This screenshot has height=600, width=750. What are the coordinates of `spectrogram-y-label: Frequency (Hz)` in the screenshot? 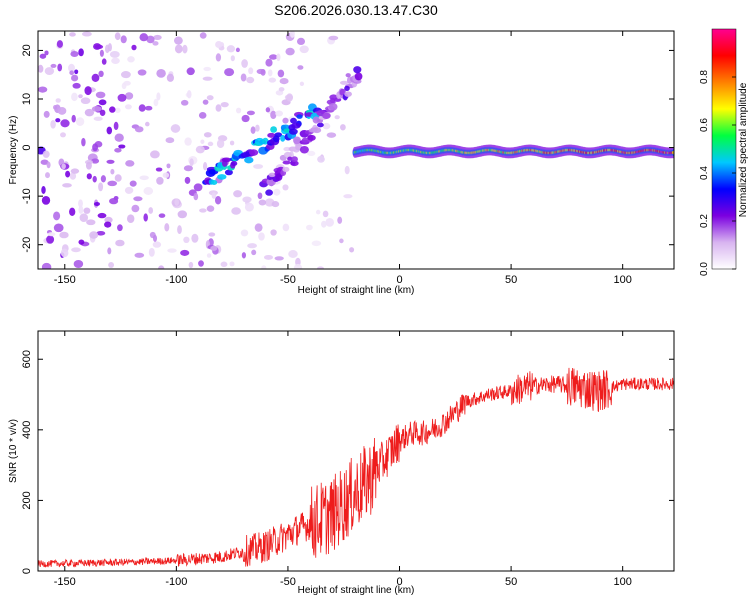 It's located at (13, 150).